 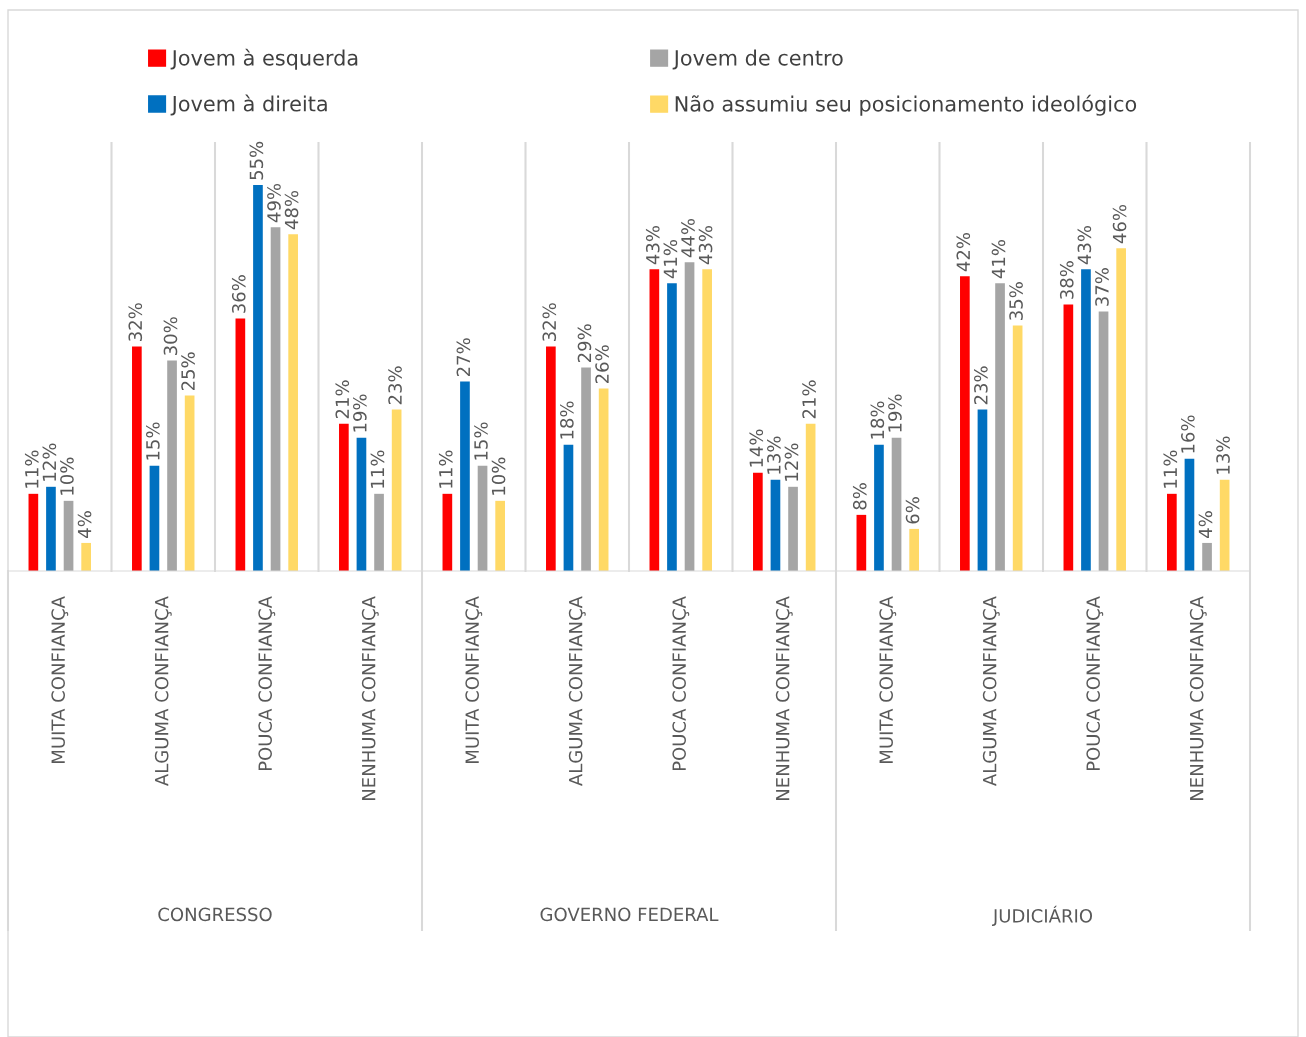 I want to click on data-label: 37%, so click(x=1102, y=287).